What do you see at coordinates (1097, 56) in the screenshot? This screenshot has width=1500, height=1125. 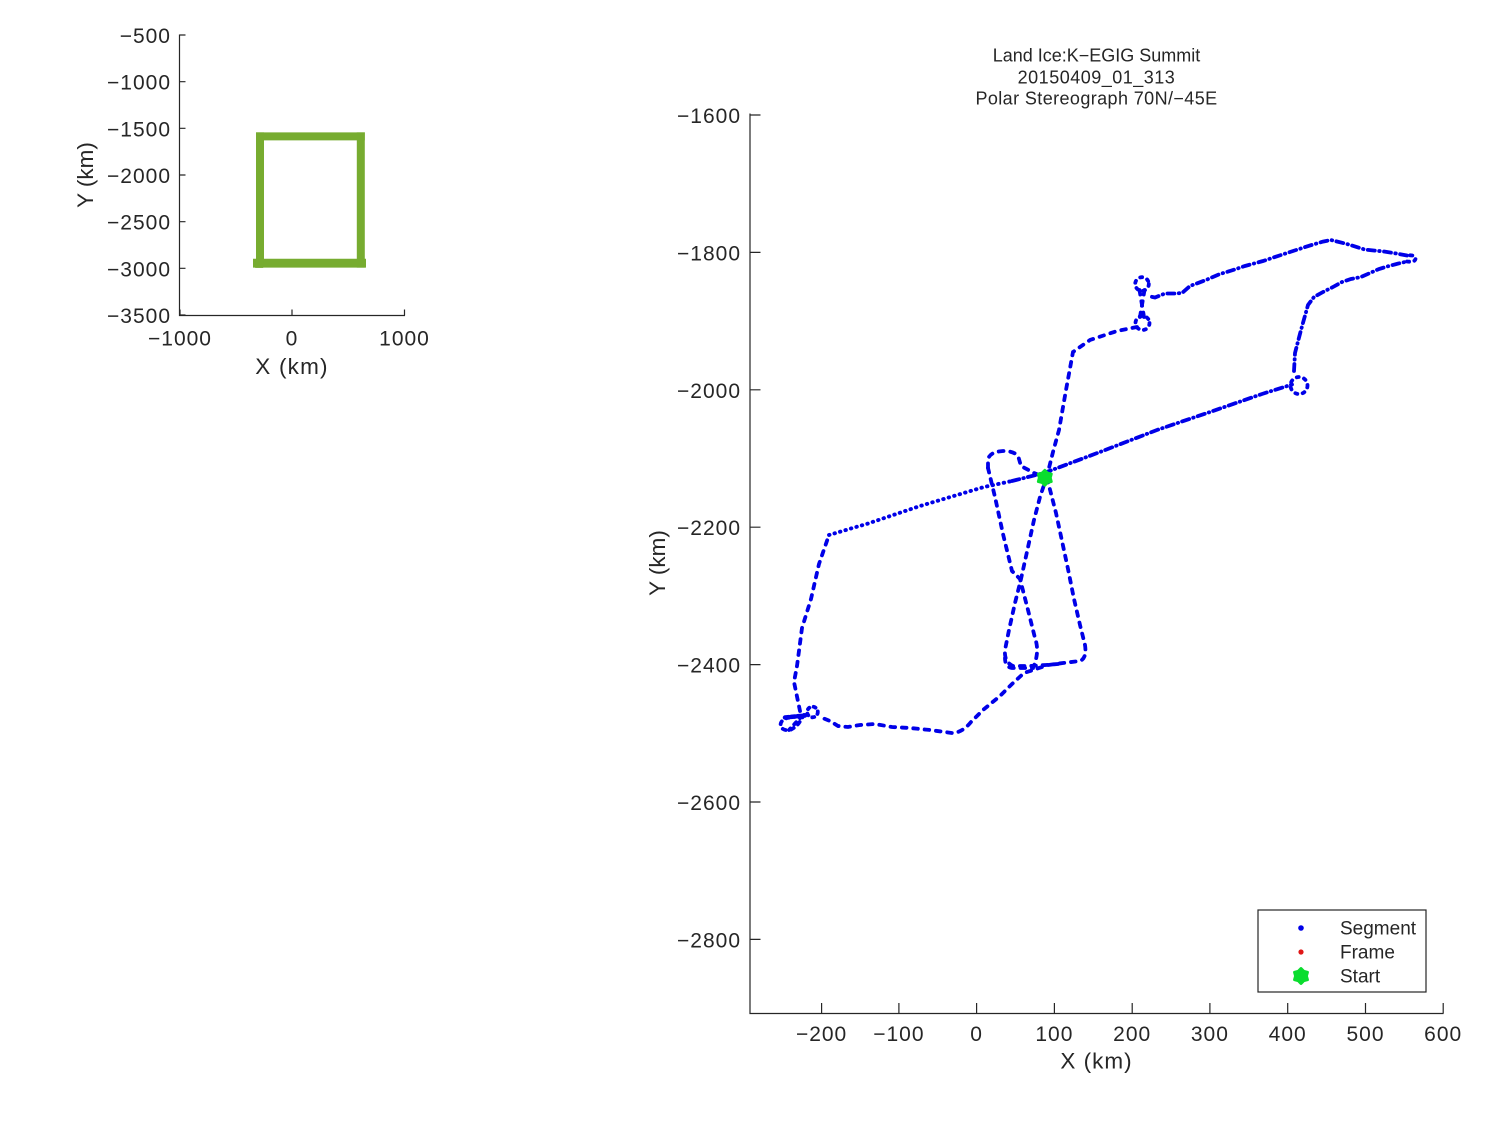 I see `svg-text: Land Ice:K−EGIG Summit` at bounding box center [1097, 56].